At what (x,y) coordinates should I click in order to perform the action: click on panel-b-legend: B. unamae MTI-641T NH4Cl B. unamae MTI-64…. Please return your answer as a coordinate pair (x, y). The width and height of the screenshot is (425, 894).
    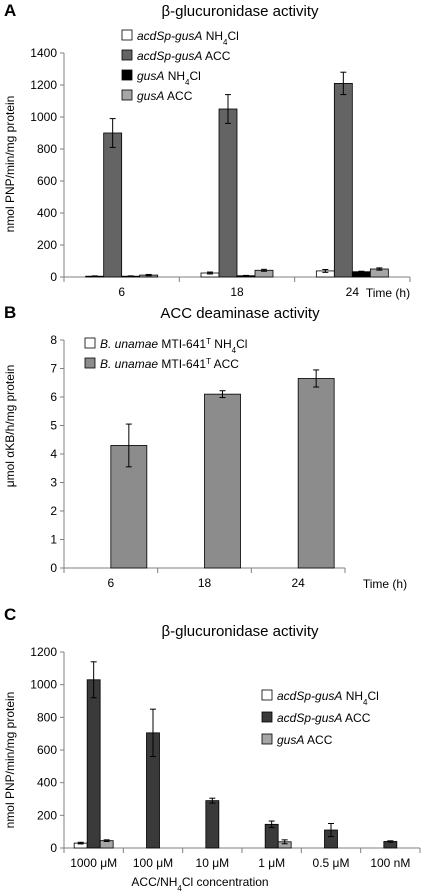
    Looking at the image, I should click on (165, 354).